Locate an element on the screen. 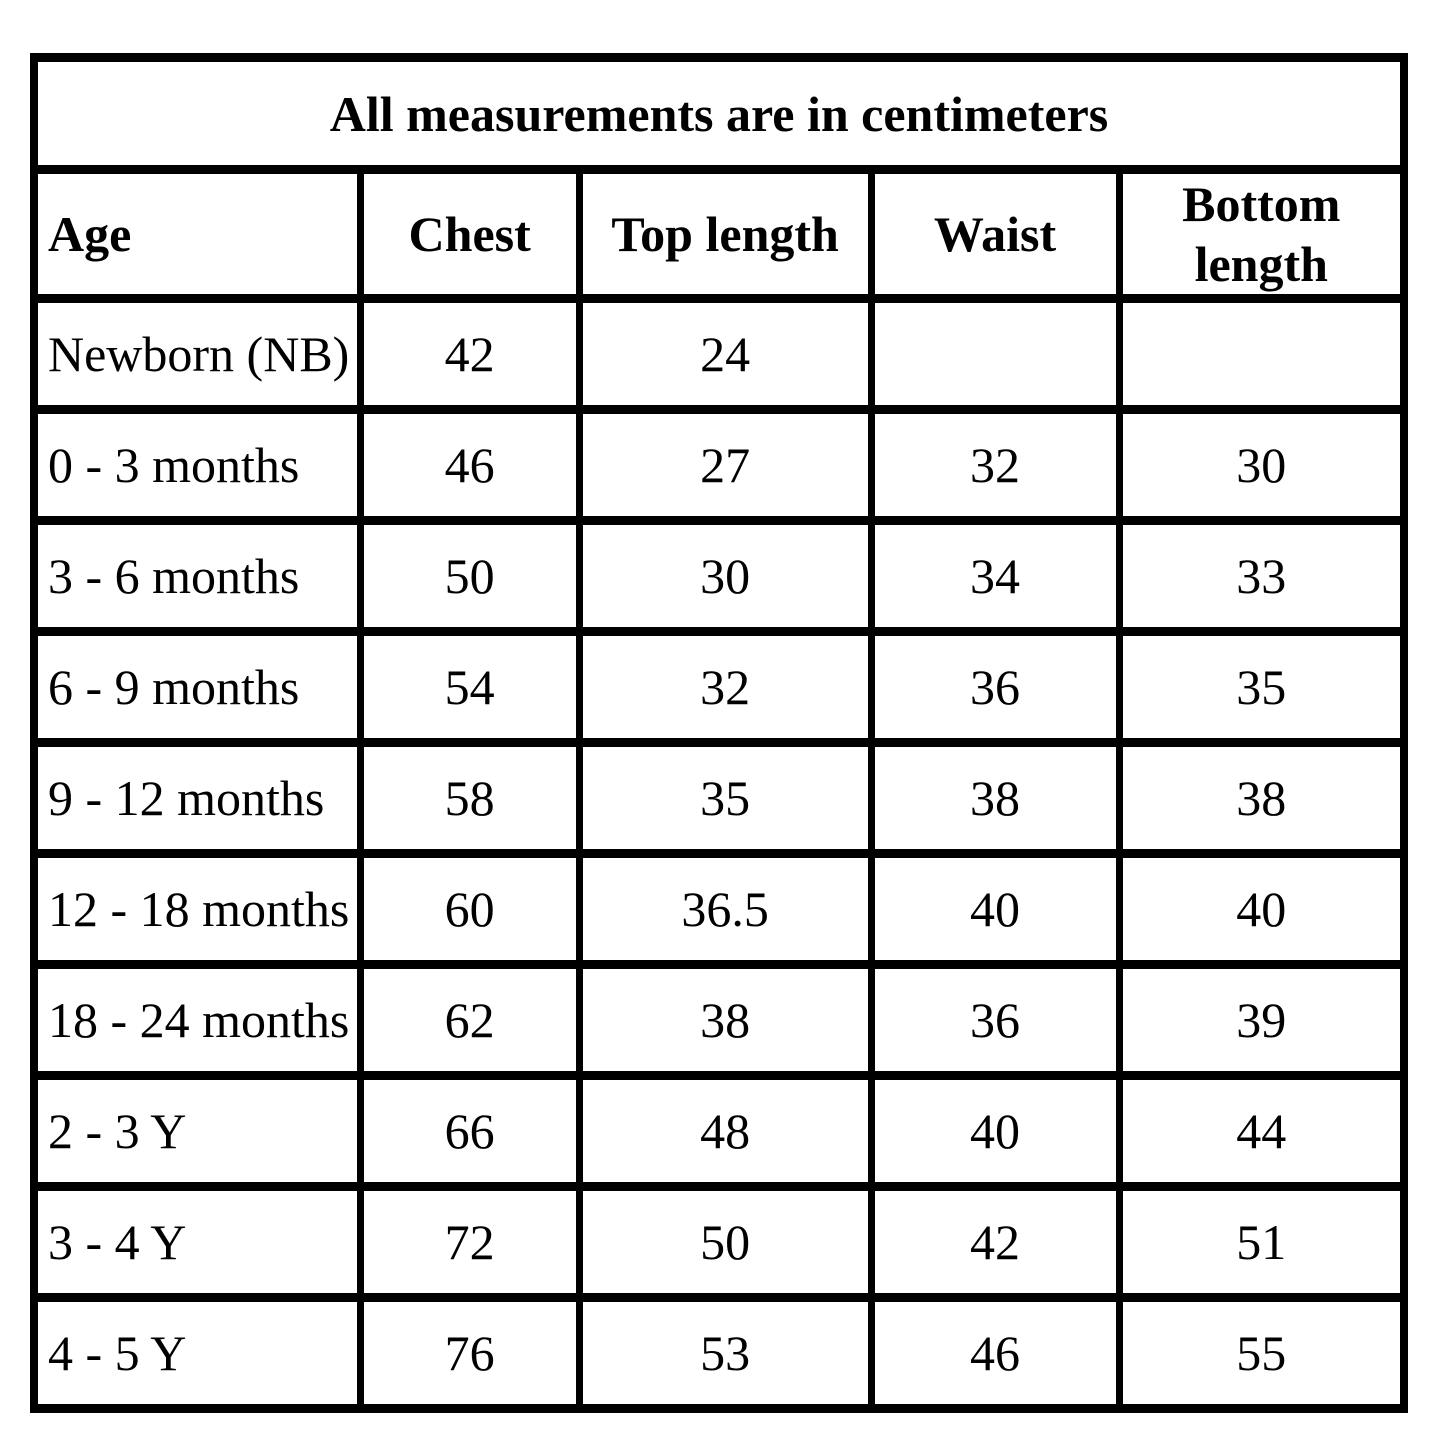 Image resolution: width=1445 pixels, height=1445 pixels. cell-top-length: 27 is located at coordinates (725, 465).